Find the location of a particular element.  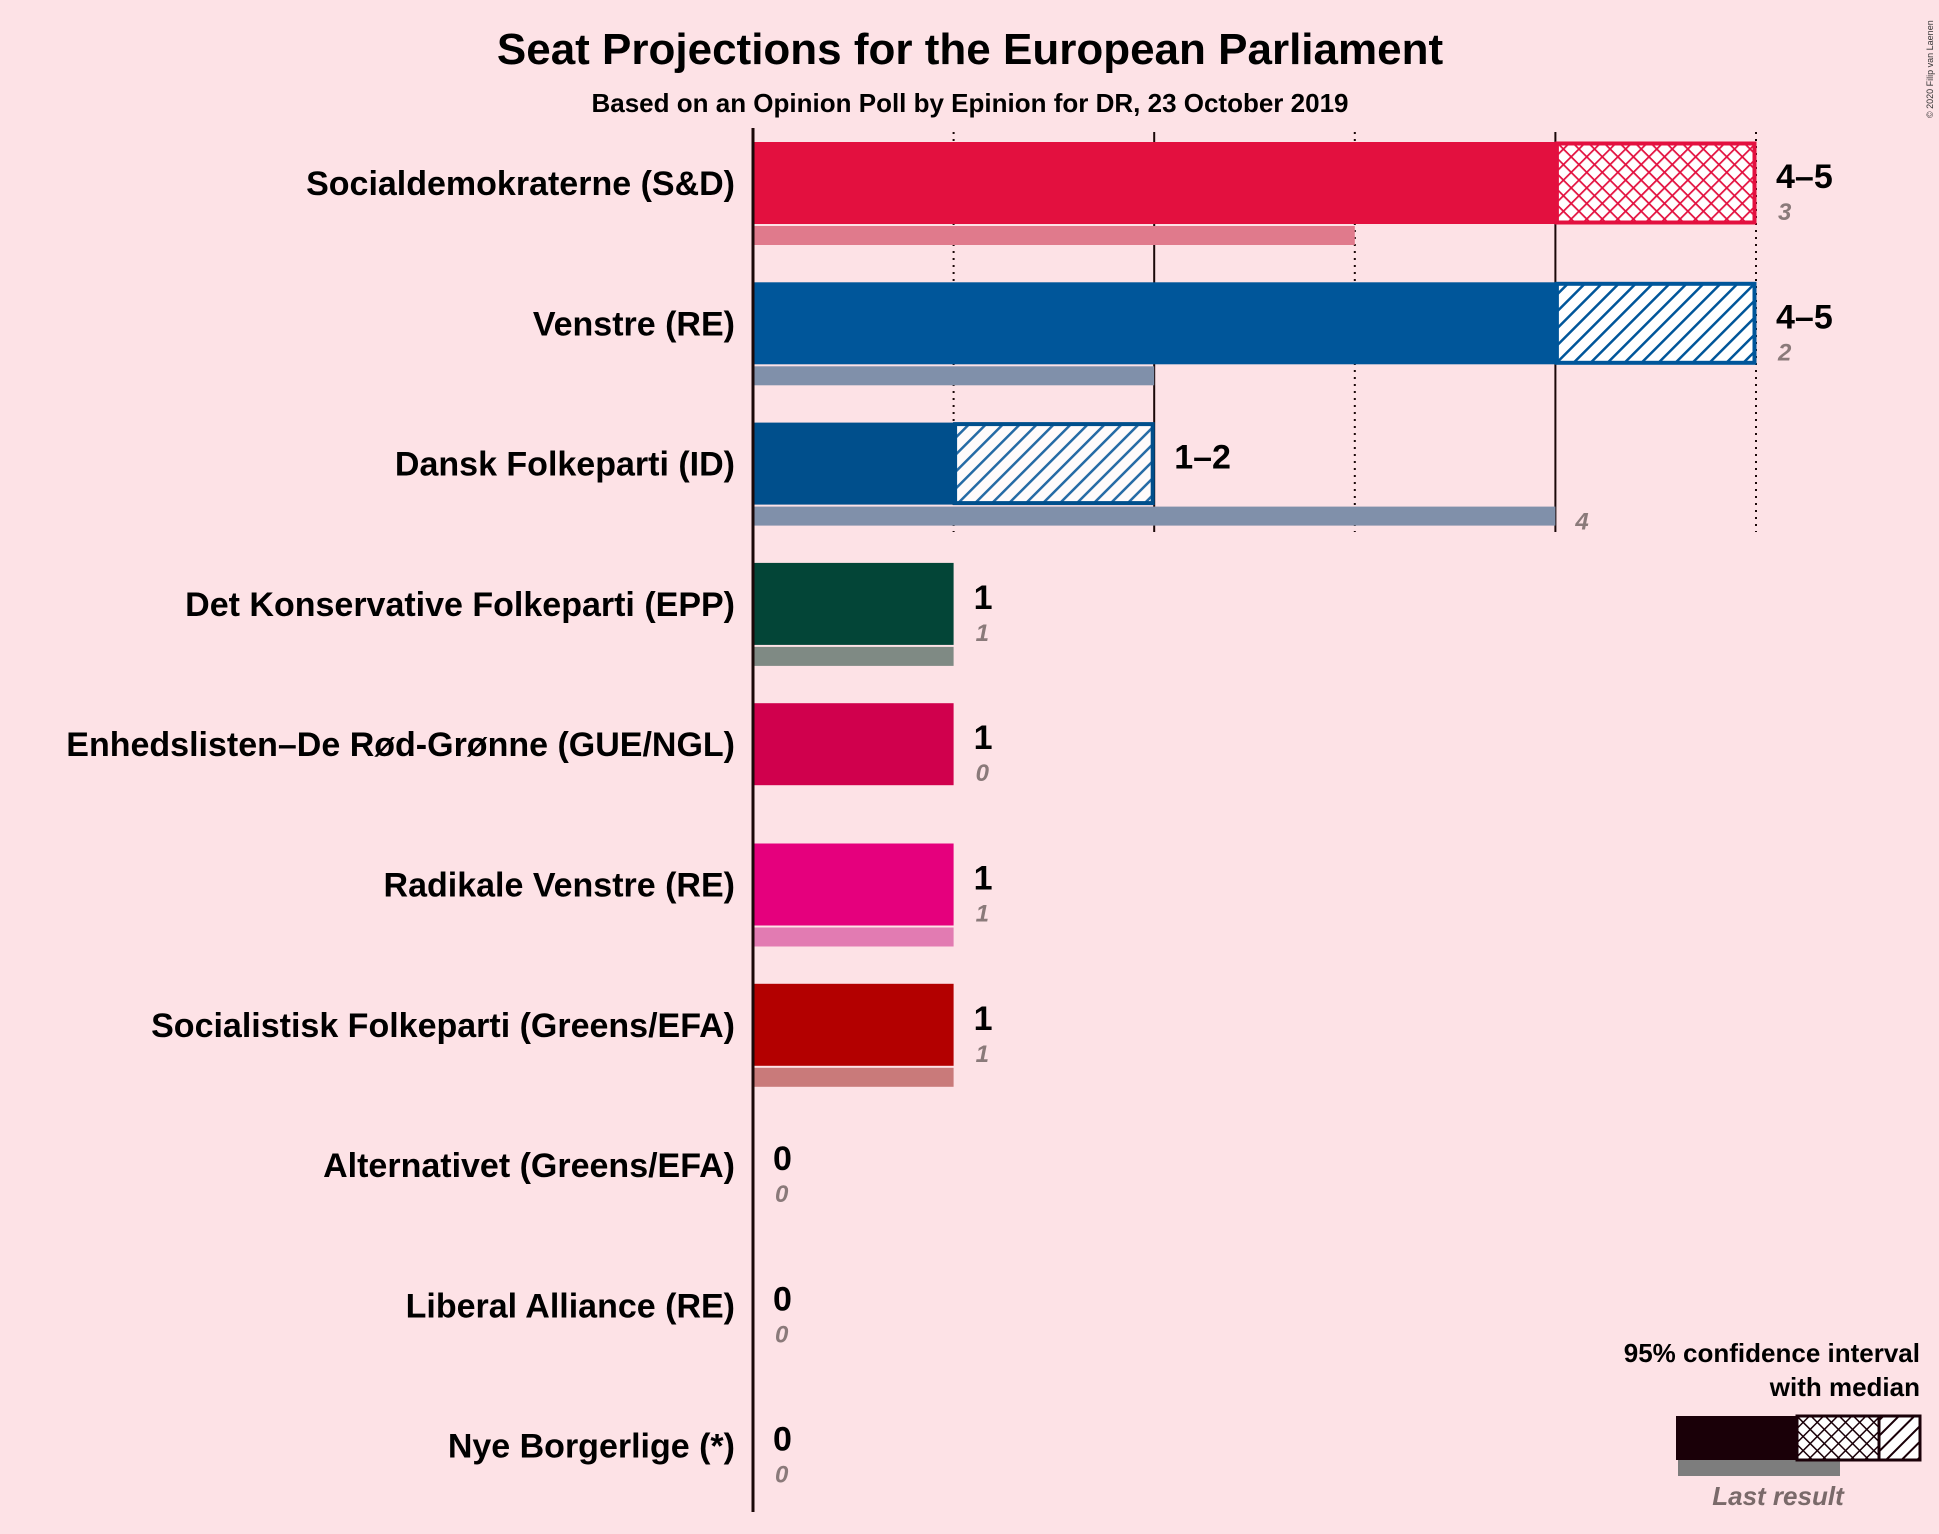

seat-range-label: 1–2 is located at coordinates (1202, 458).